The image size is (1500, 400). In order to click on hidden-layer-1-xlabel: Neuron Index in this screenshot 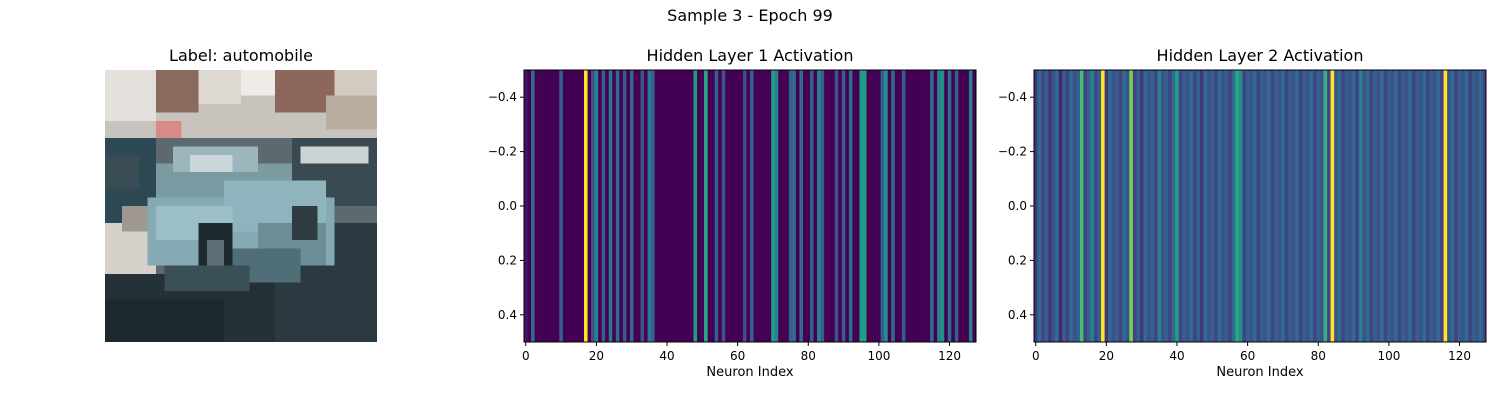, I will do `click(749, 372)`.